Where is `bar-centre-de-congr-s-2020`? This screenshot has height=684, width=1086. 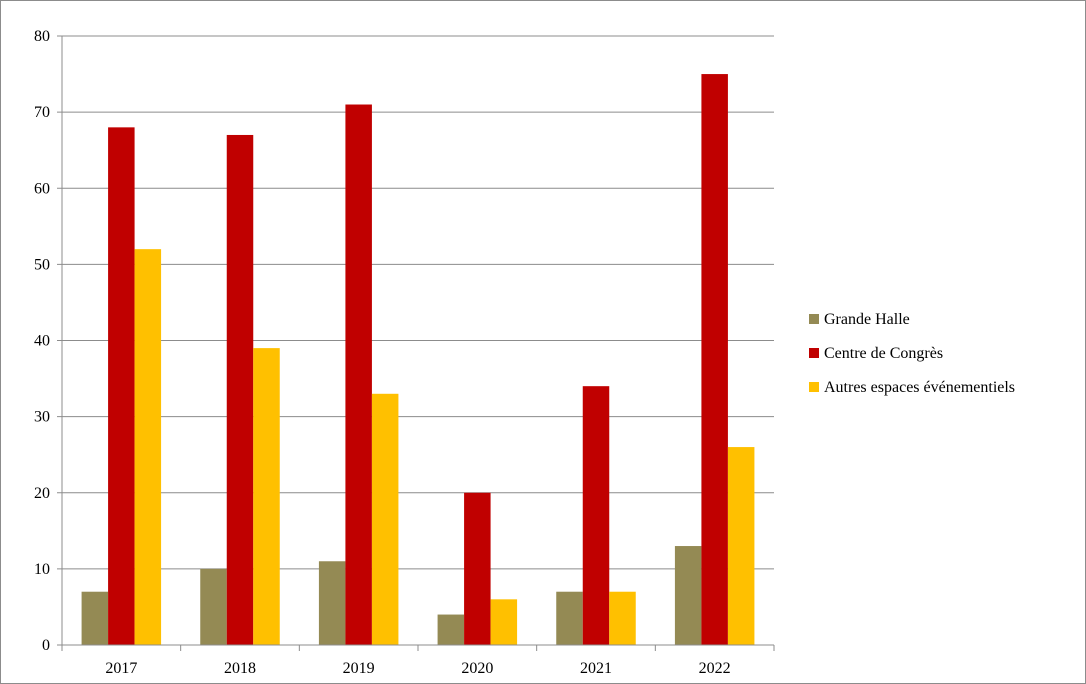 bar-centre-de-congr-s-2020 is located at coordinates (477, 568).